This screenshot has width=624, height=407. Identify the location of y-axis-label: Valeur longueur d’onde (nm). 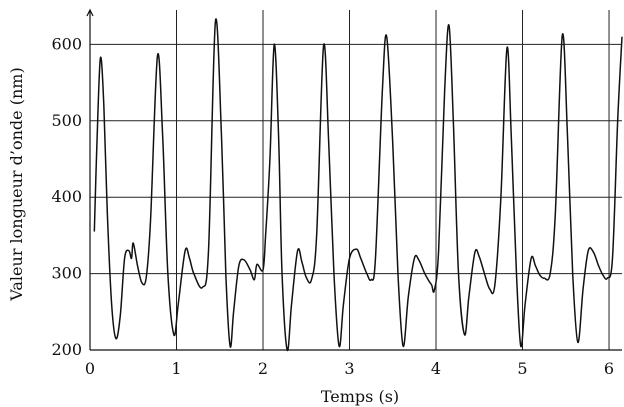
(16, 184).